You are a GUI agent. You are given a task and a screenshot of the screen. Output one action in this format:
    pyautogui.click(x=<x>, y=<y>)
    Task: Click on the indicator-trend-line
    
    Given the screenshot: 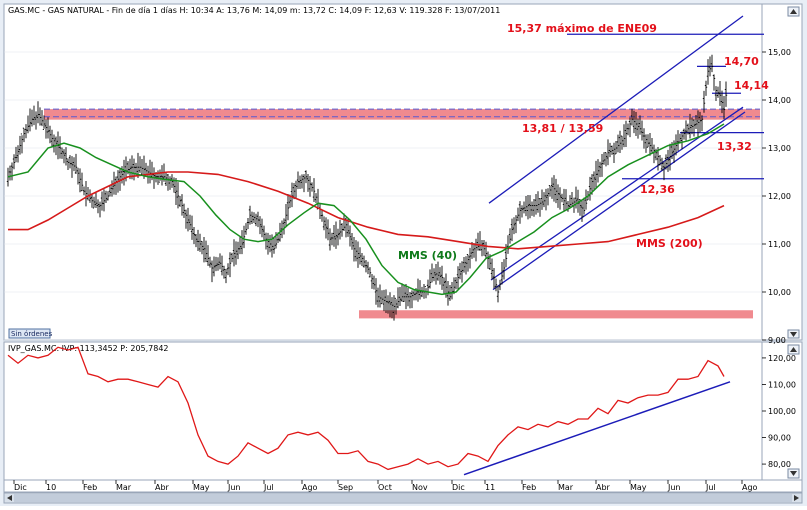 What is the action you would take?
    pyautogui.click(x=597, y=428)
    